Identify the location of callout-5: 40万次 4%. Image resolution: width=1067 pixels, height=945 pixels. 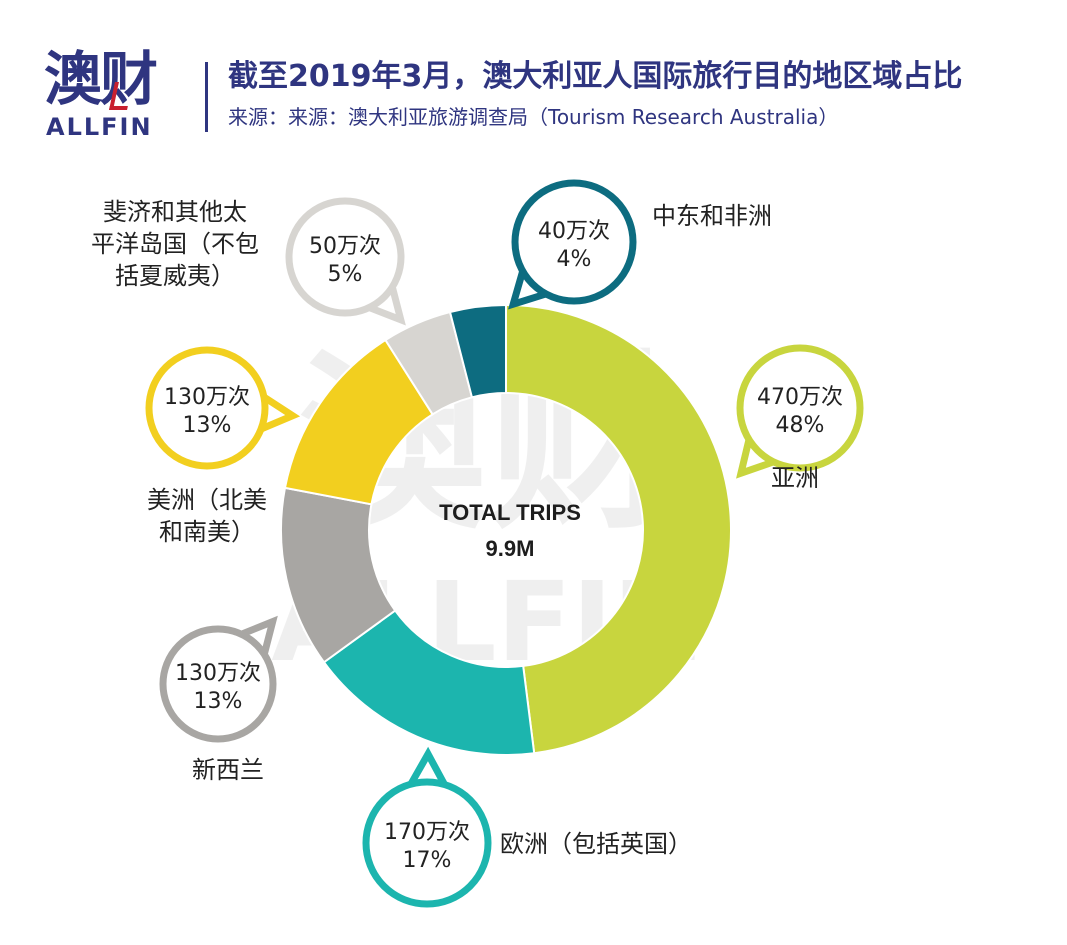
(572, 244).